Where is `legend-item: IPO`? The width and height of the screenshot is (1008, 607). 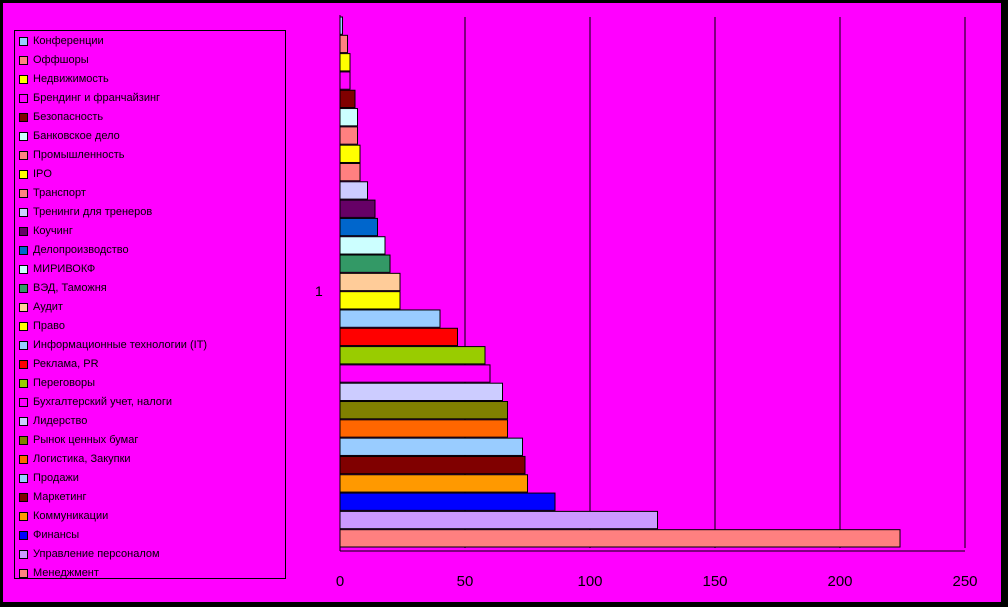 legend-item: IPO is located at coordinates (35, 174).